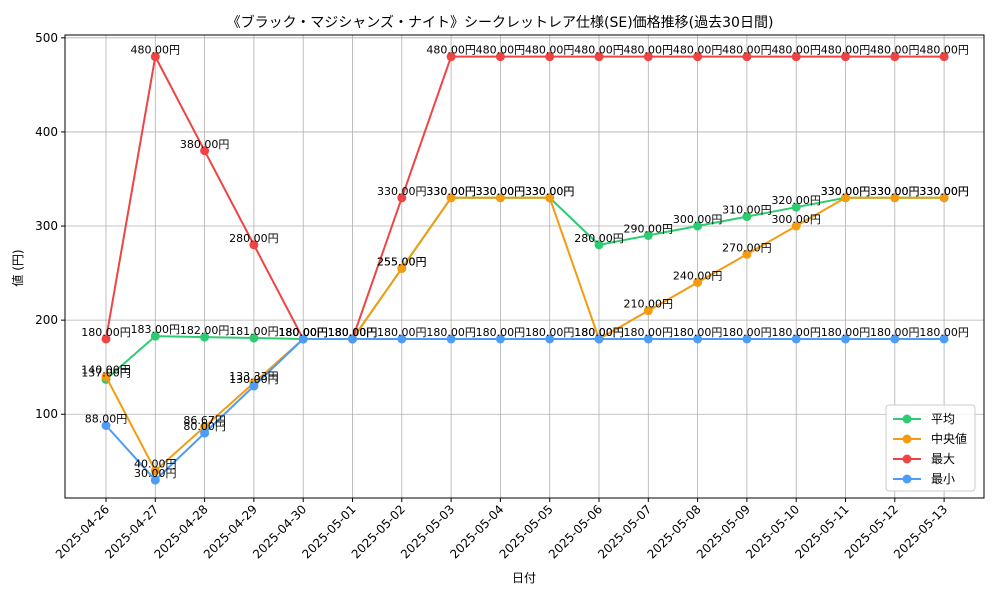  I want to click on legend-label: 最大, so click(943, 459).